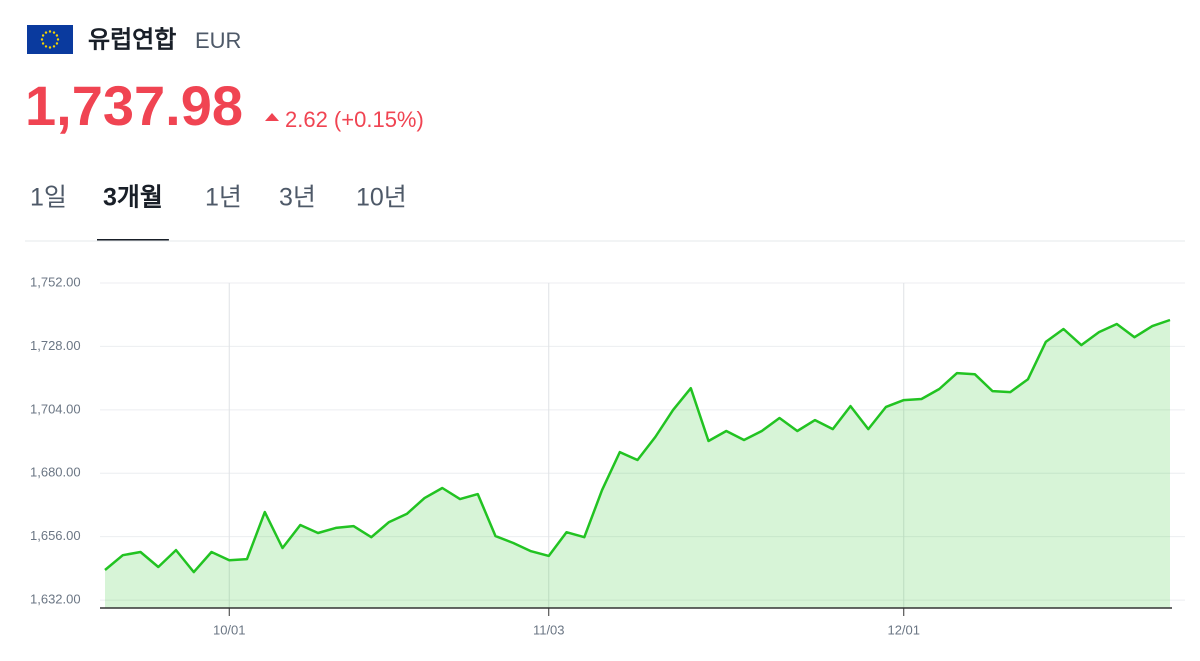 The width and height of the screenshot is (1200, 661). What do you see at coordinates (297, 198) in the screenshot?
I see `tab: 3년` at bounding box center [297, 198].